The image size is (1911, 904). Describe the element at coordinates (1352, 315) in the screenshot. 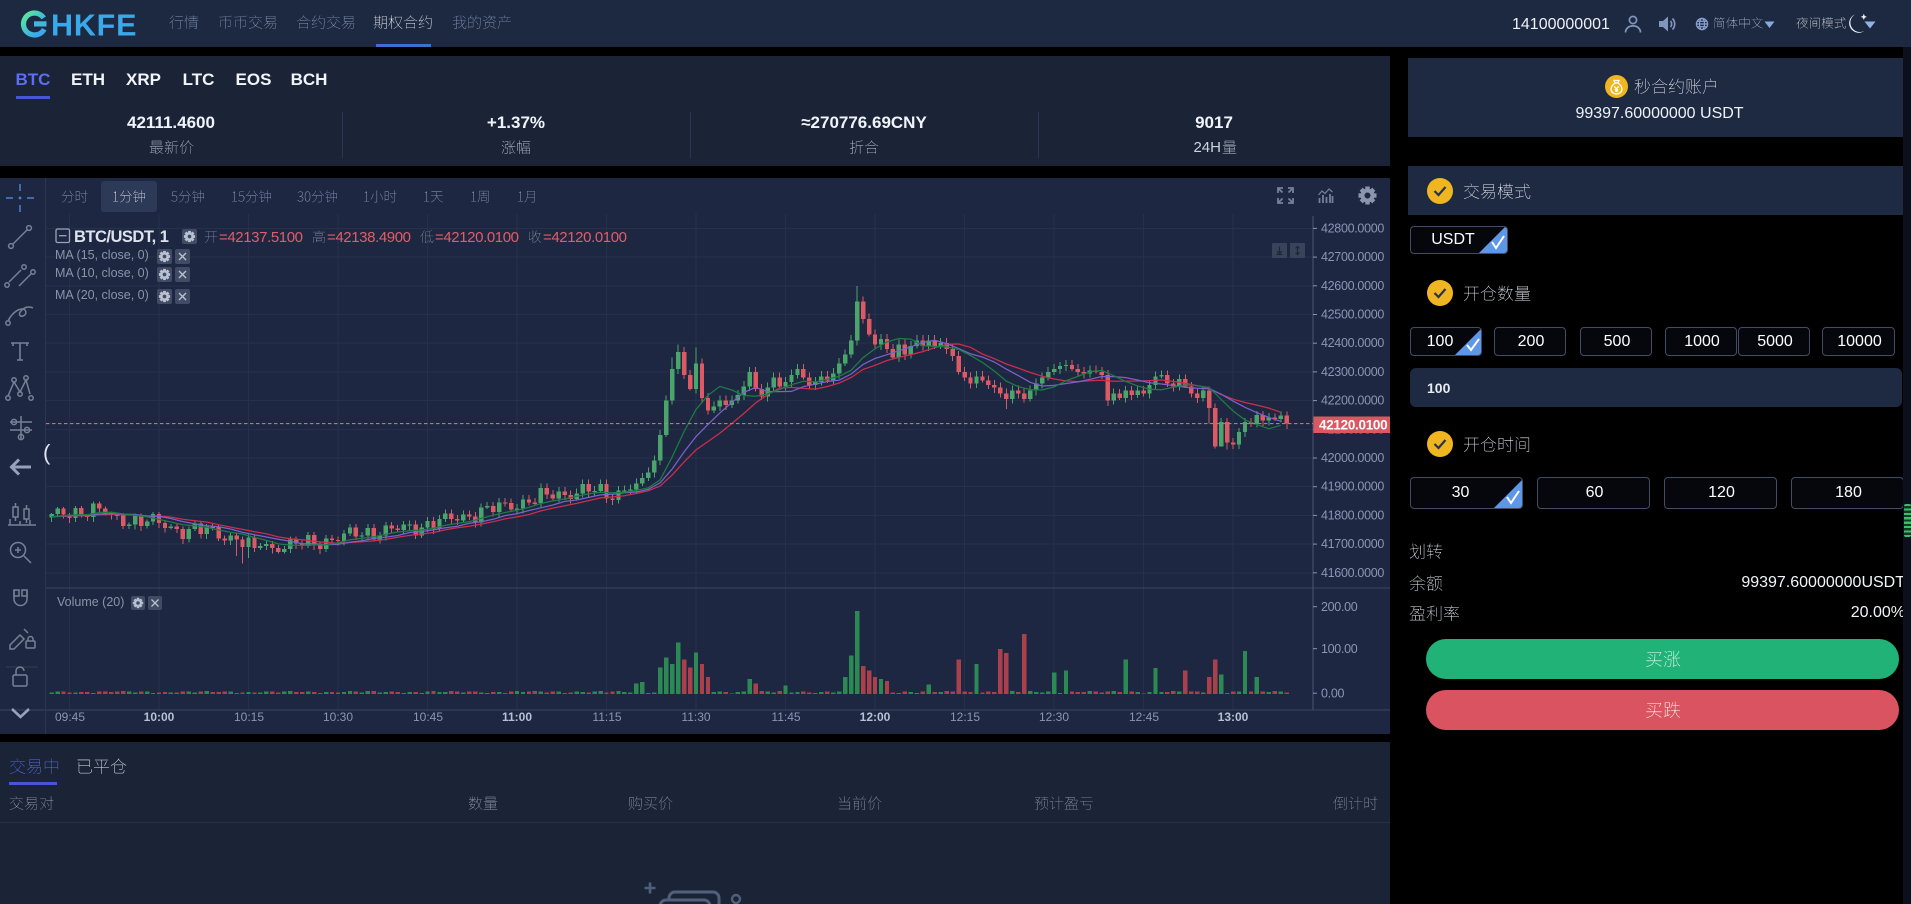

I see `svg-text: 42500.0000` at that location.